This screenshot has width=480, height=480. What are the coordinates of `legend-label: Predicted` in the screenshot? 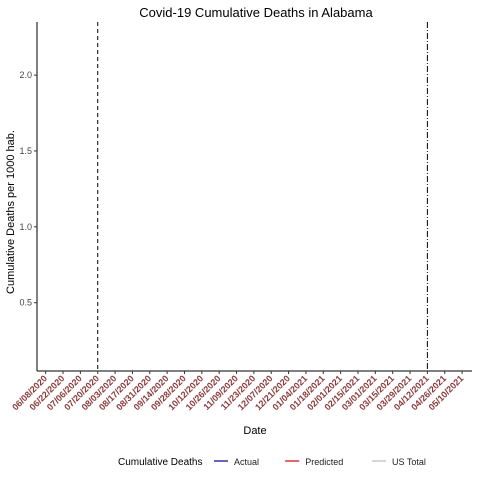 It's located at (324, 462).